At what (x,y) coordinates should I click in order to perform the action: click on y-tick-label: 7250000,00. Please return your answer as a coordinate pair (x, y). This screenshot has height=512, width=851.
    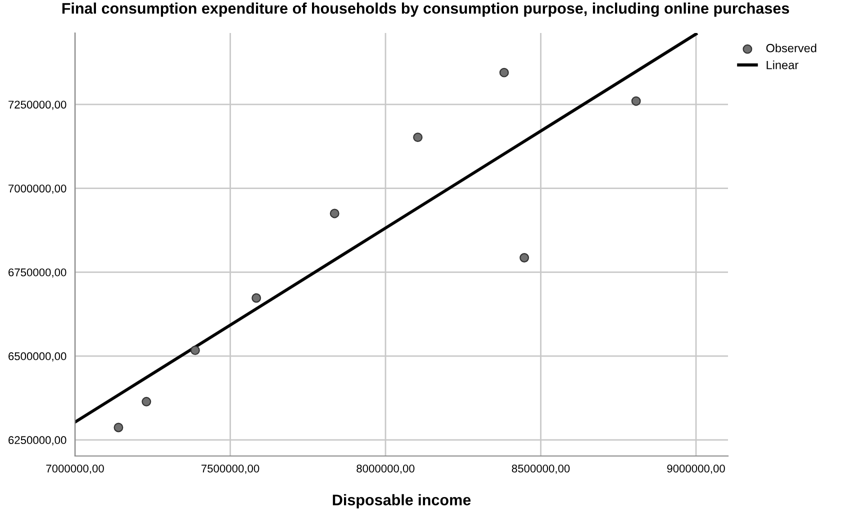
    Looking at the image, I should click on (37, 105).